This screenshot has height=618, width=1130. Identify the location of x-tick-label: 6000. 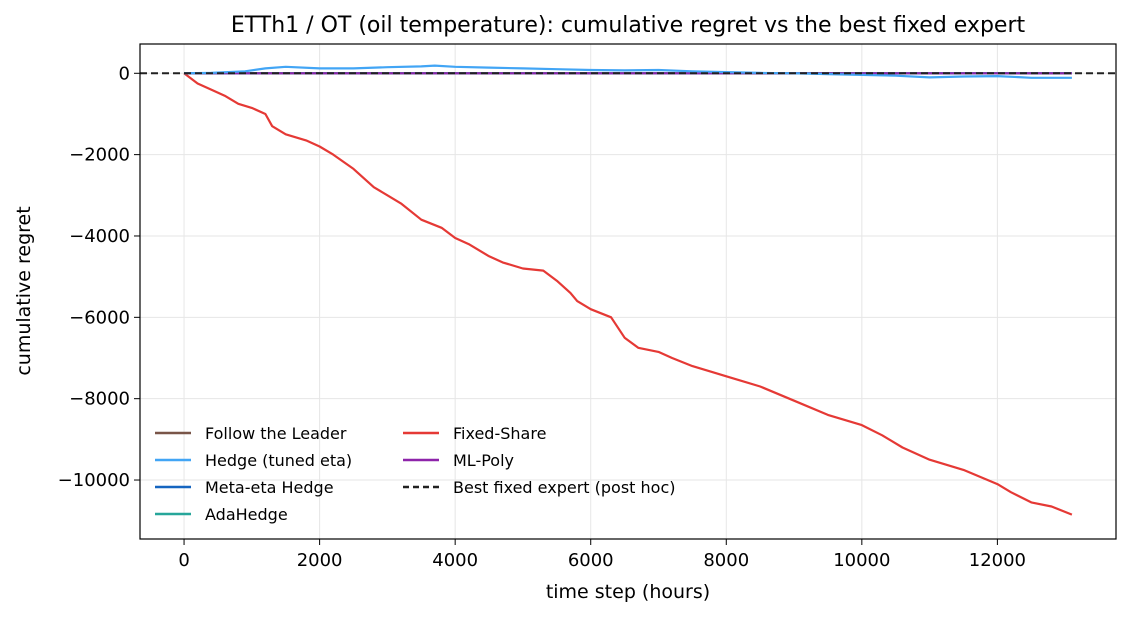
(591, 560).